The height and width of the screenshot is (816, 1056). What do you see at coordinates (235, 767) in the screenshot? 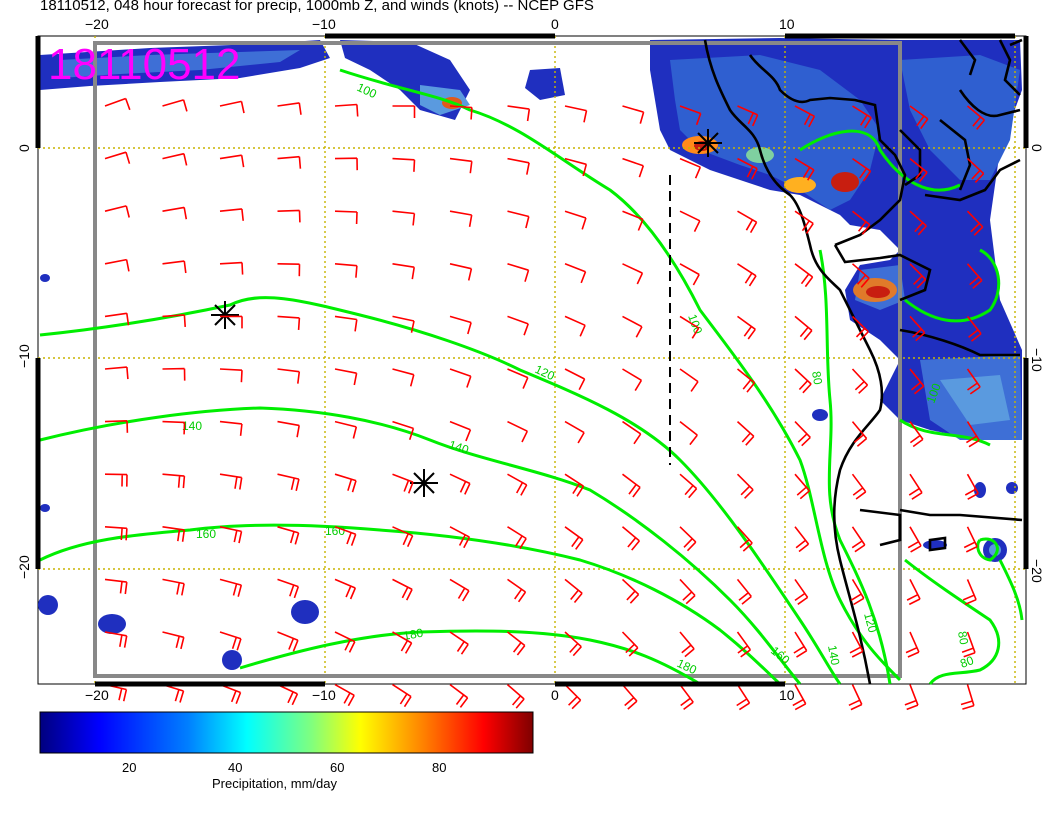
I see `colorbar-tick: 40` at bounding box center [235, 767].